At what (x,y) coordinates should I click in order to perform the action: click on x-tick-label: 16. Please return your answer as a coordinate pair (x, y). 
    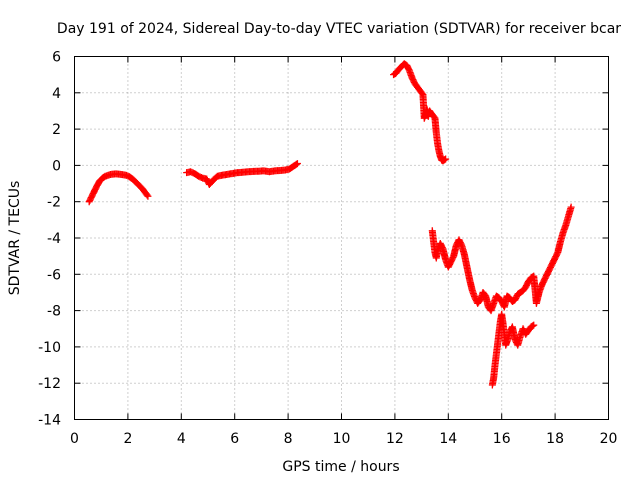
    Looking at the image, I should click on (502, 439).